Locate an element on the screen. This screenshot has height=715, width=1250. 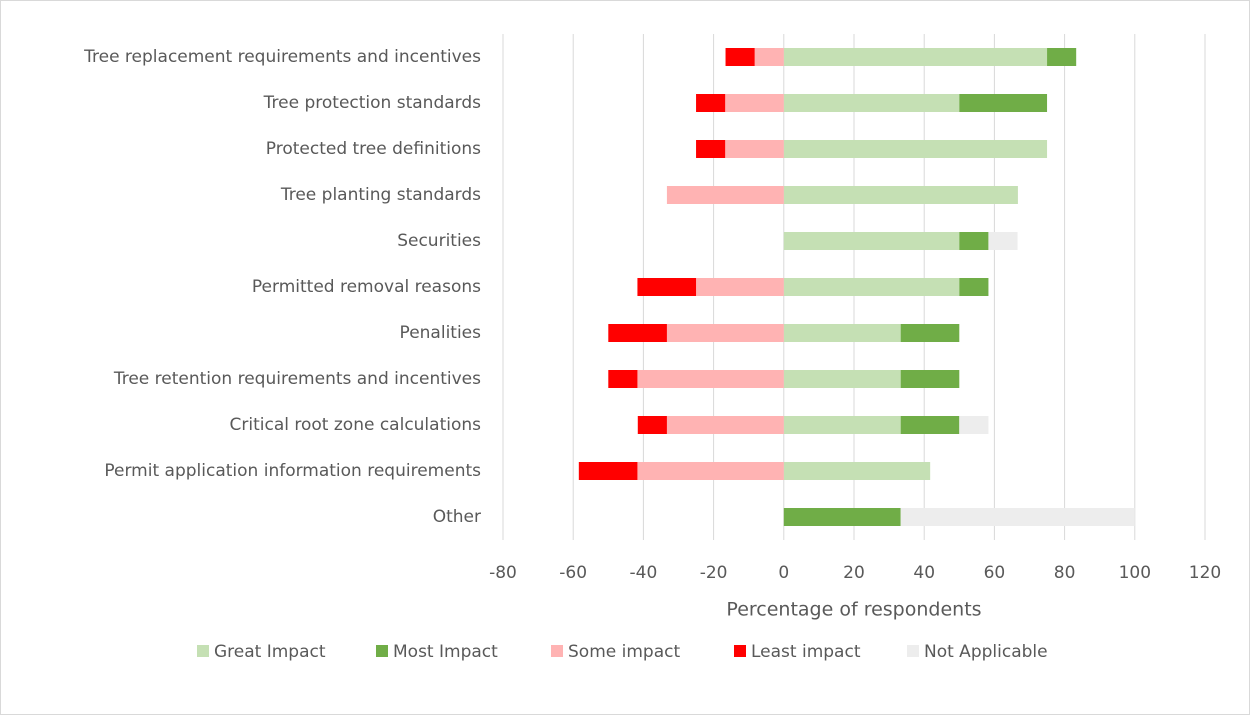
category-label: Other is located at coordinates (457, 517).